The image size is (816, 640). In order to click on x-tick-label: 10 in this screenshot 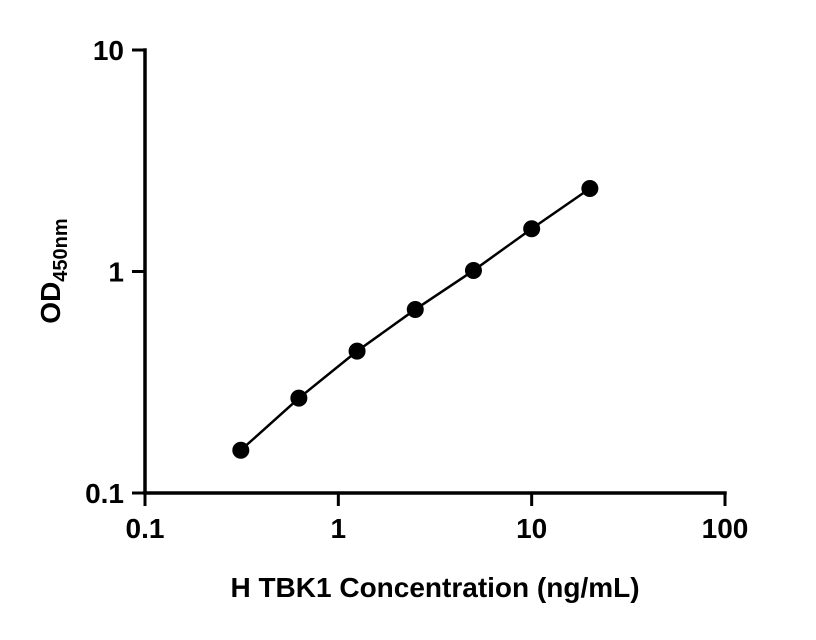, I will do `click(531, 528)`.